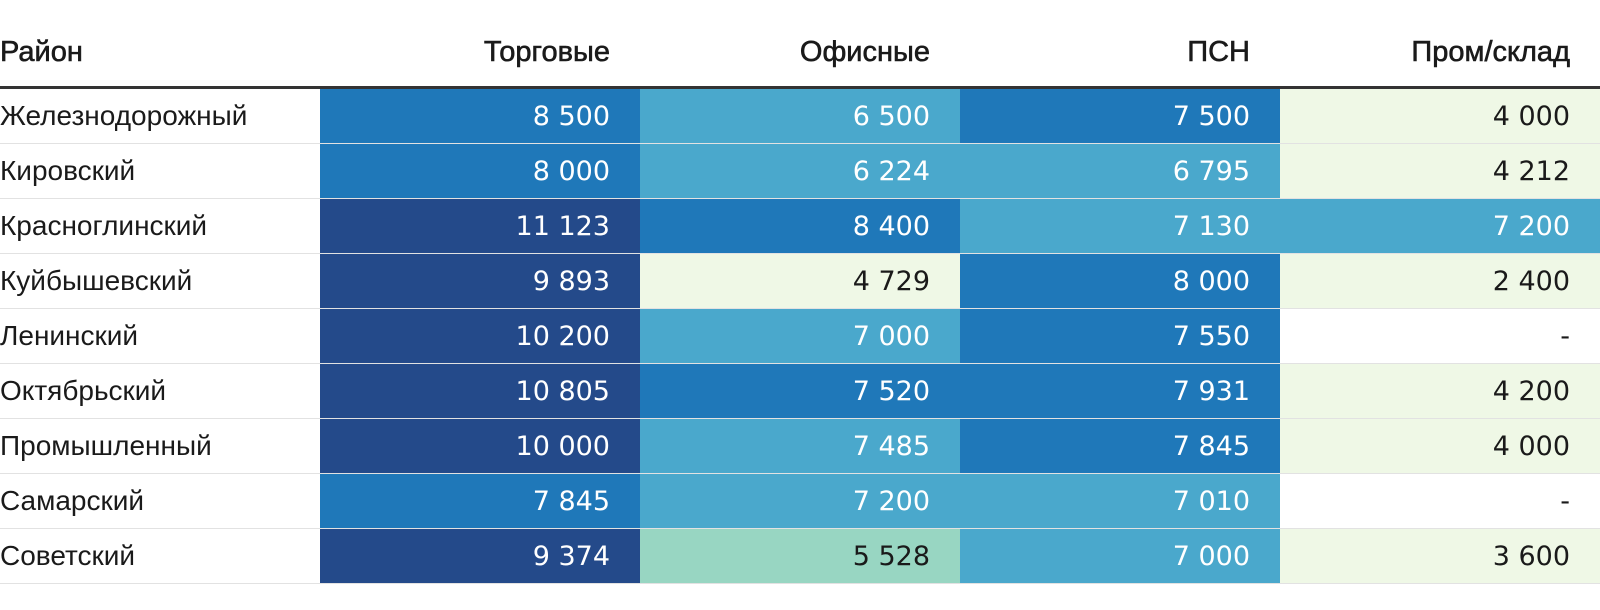 This screenshot has height=610, width=1600. Describe the element at coordinates (1120, 53) in the screenshot. I see `column-header-psn: ПСН` at that location.